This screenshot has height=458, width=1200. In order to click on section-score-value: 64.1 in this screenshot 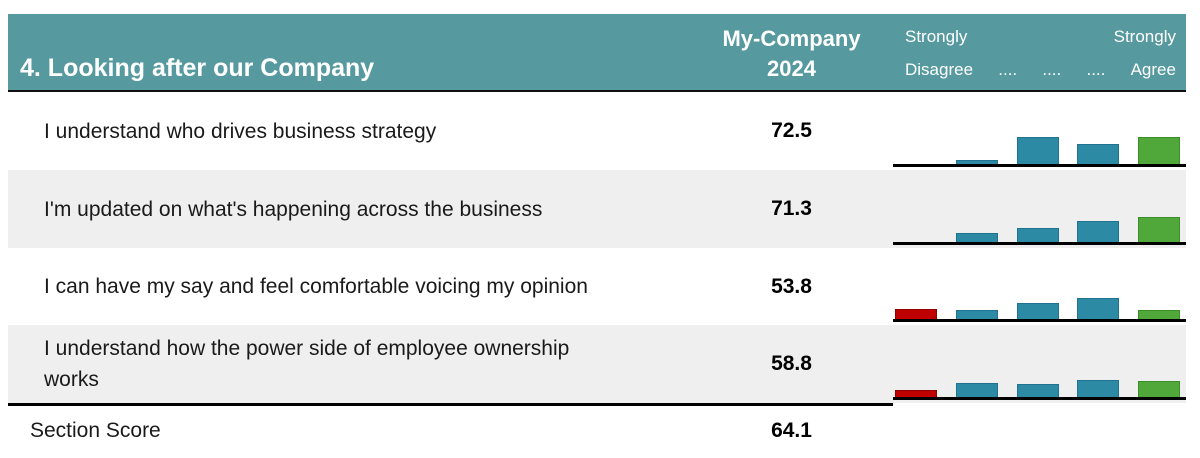, I will do `click(791, 429)`.